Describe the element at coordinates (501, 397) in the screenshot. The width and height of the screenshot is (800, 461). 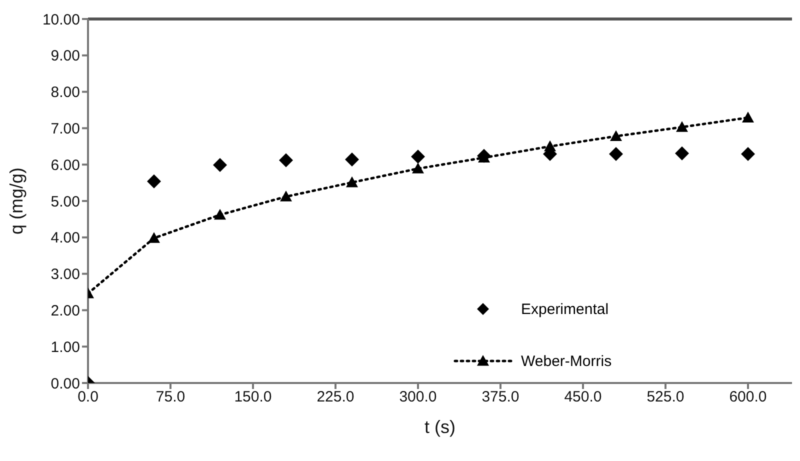
I see `x-tick-label: 375.0` at that location.